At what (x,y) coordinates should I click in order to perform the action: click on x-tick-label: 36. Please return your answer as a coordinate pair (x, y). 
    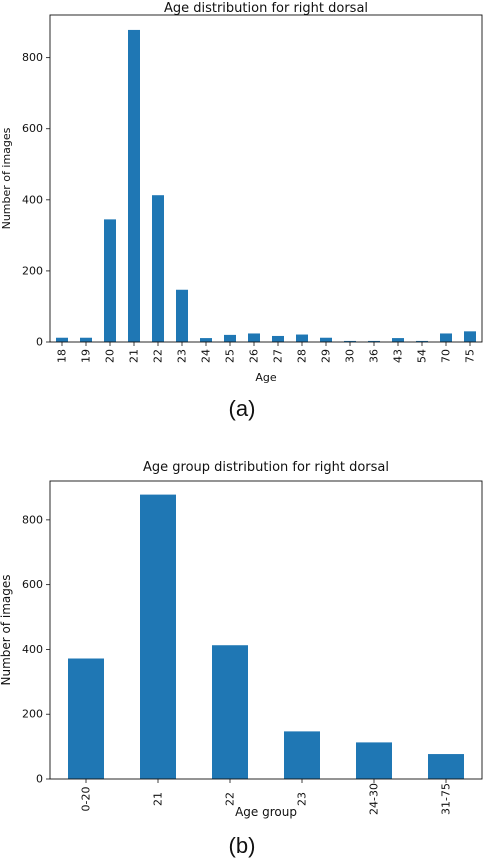
    Looking at the image, I should click on (374, 356).